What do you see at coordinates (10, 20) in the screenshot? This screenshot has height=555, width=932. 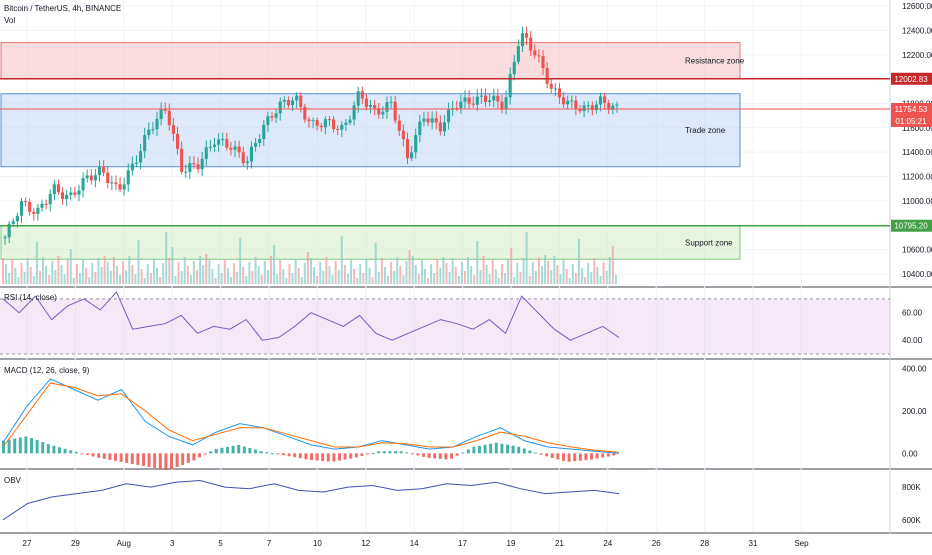 I see `vol-label: Vol` at bounding box center [10, 20].